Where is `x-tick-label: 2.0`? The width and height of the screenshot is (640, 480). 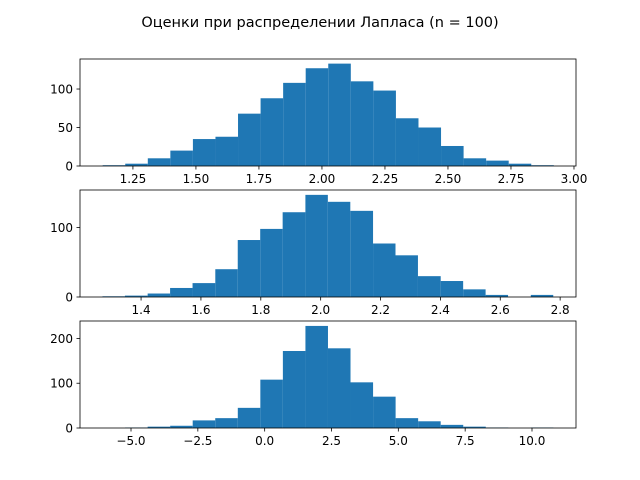
x-tick-label: 2.0 is located at coordinates (320, 310).